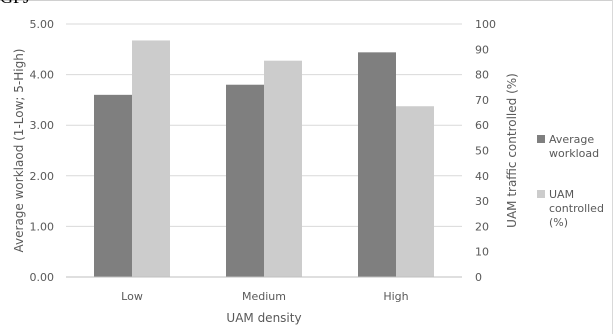 Image resolution: width=613 pixels, height=334 pixels. What do you see at coordinates (512, 150) in the screenshot?
I see `y2-axis-title: UAM traffic controlled (%)` at bounding box center [512, 150].